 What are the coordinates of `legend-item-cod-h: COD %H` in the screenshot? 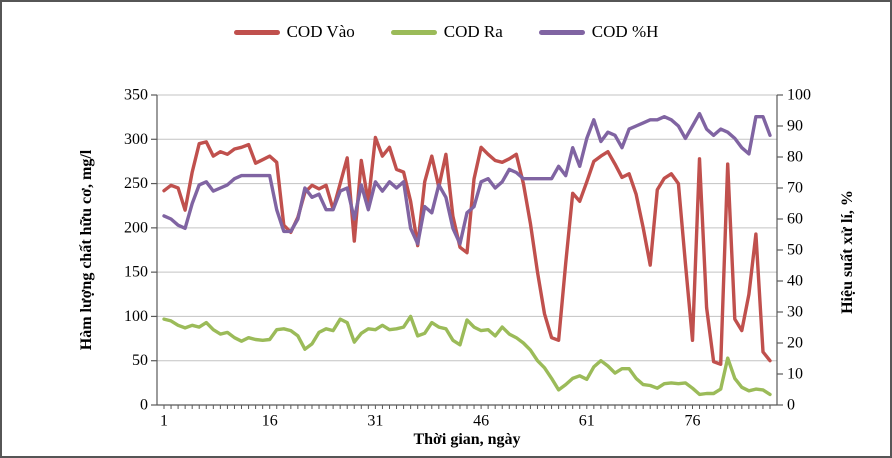 It's located at (598, 32).